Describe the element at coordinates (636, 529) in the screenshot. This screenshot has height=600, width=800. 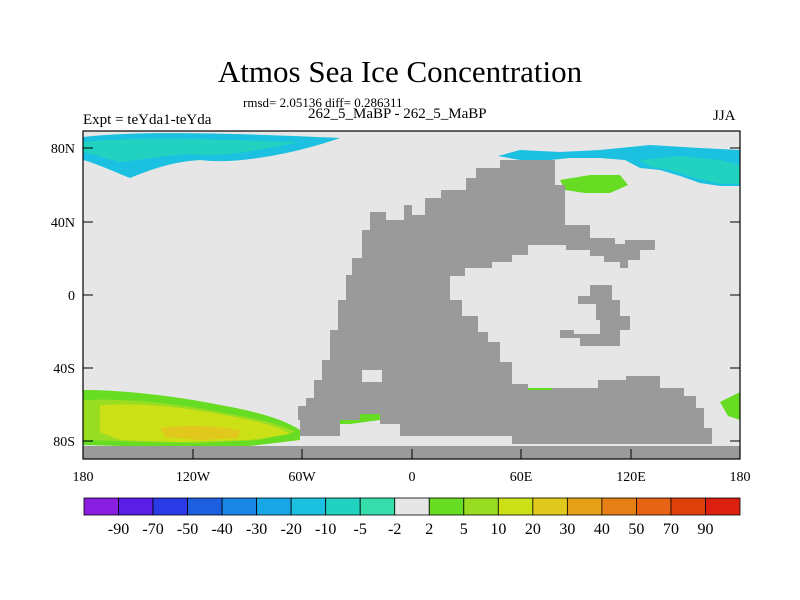
I see `colorbar-label: 50` at that location.